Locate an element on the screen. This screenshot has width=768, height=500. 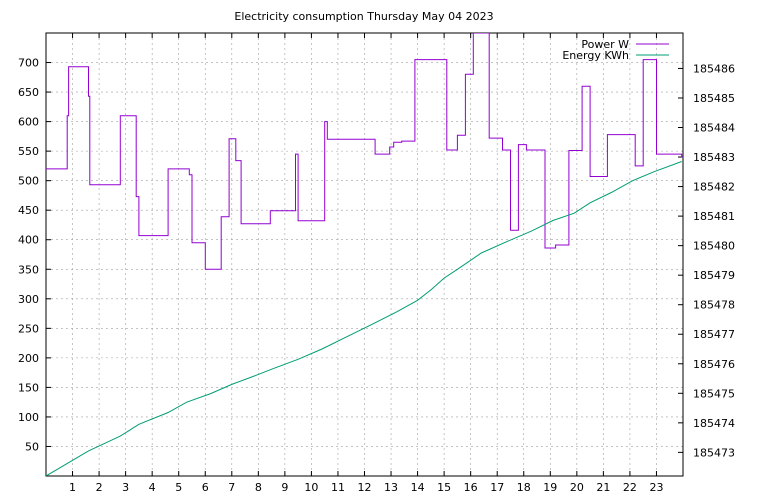
y-tick-label: 650 is located at coordinates (28, 92).